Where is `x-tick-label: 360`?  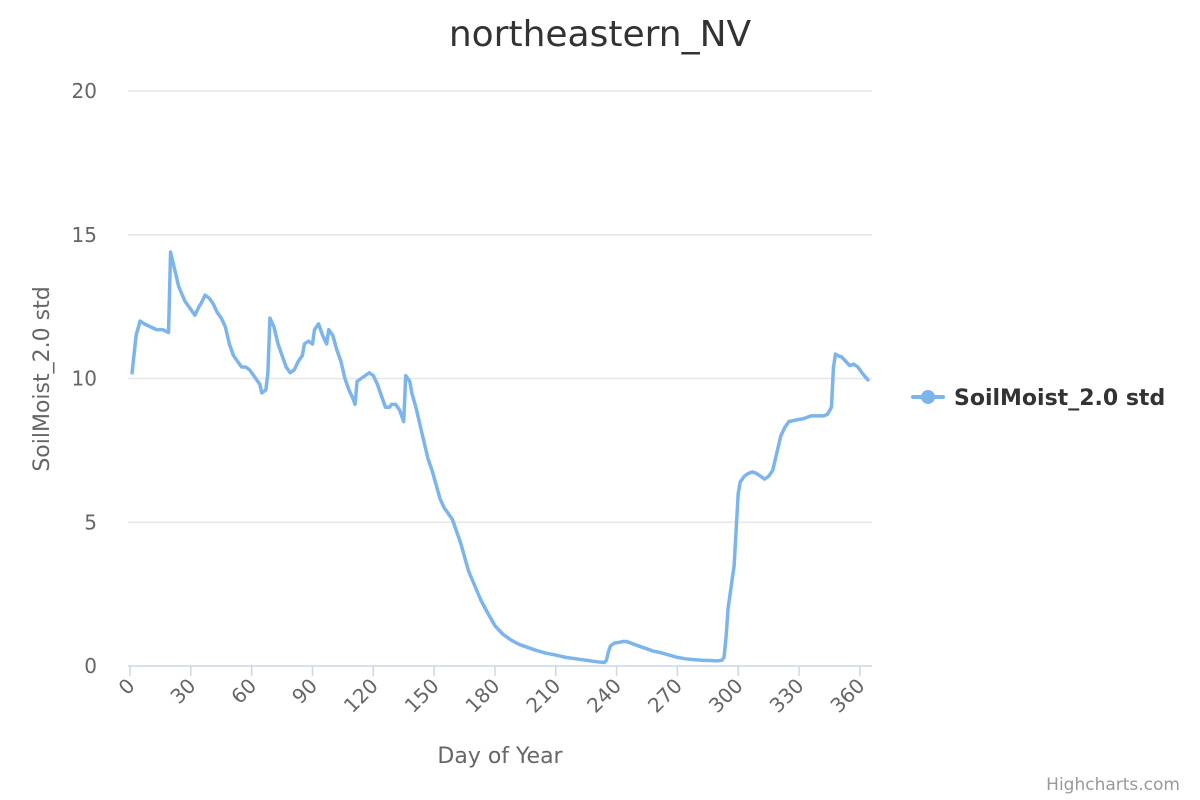 x-tick-label: 360 is located at coordinates (847, 696).